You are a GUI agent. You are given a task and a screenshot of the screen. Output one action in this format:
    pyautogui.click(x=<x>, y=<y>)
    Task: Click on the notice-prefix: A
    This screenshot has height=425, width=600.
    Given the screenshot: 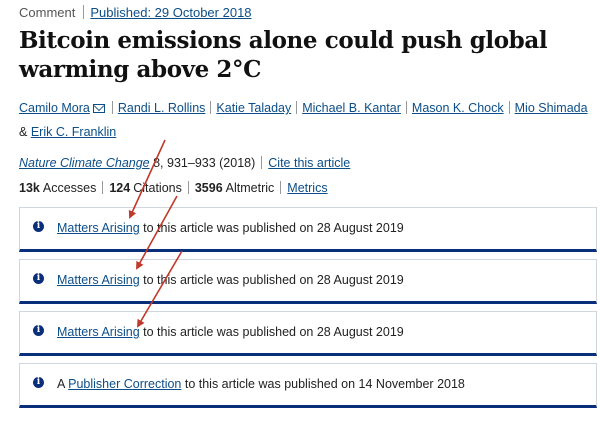 What is the action you would take?
    pyautogui.click(x=63, y=384)
    